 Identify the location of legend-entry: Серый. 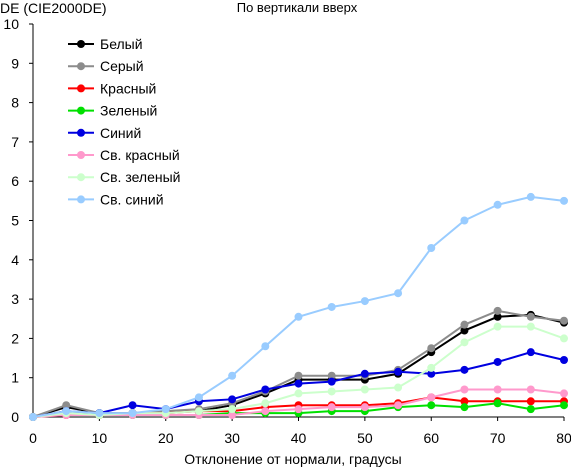
(106, 66).